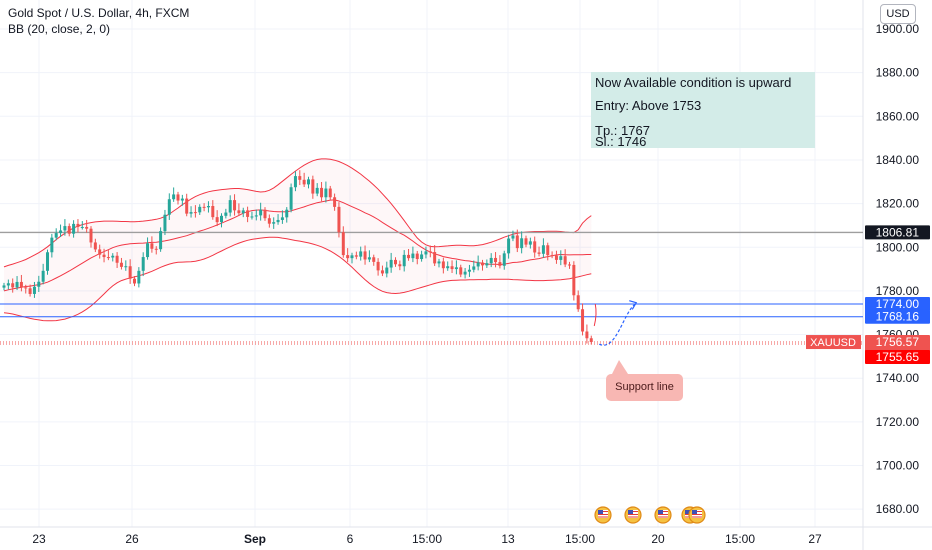 The image size is (932, 550). I want to click on x-tick-label: 26, so click(132, 539).